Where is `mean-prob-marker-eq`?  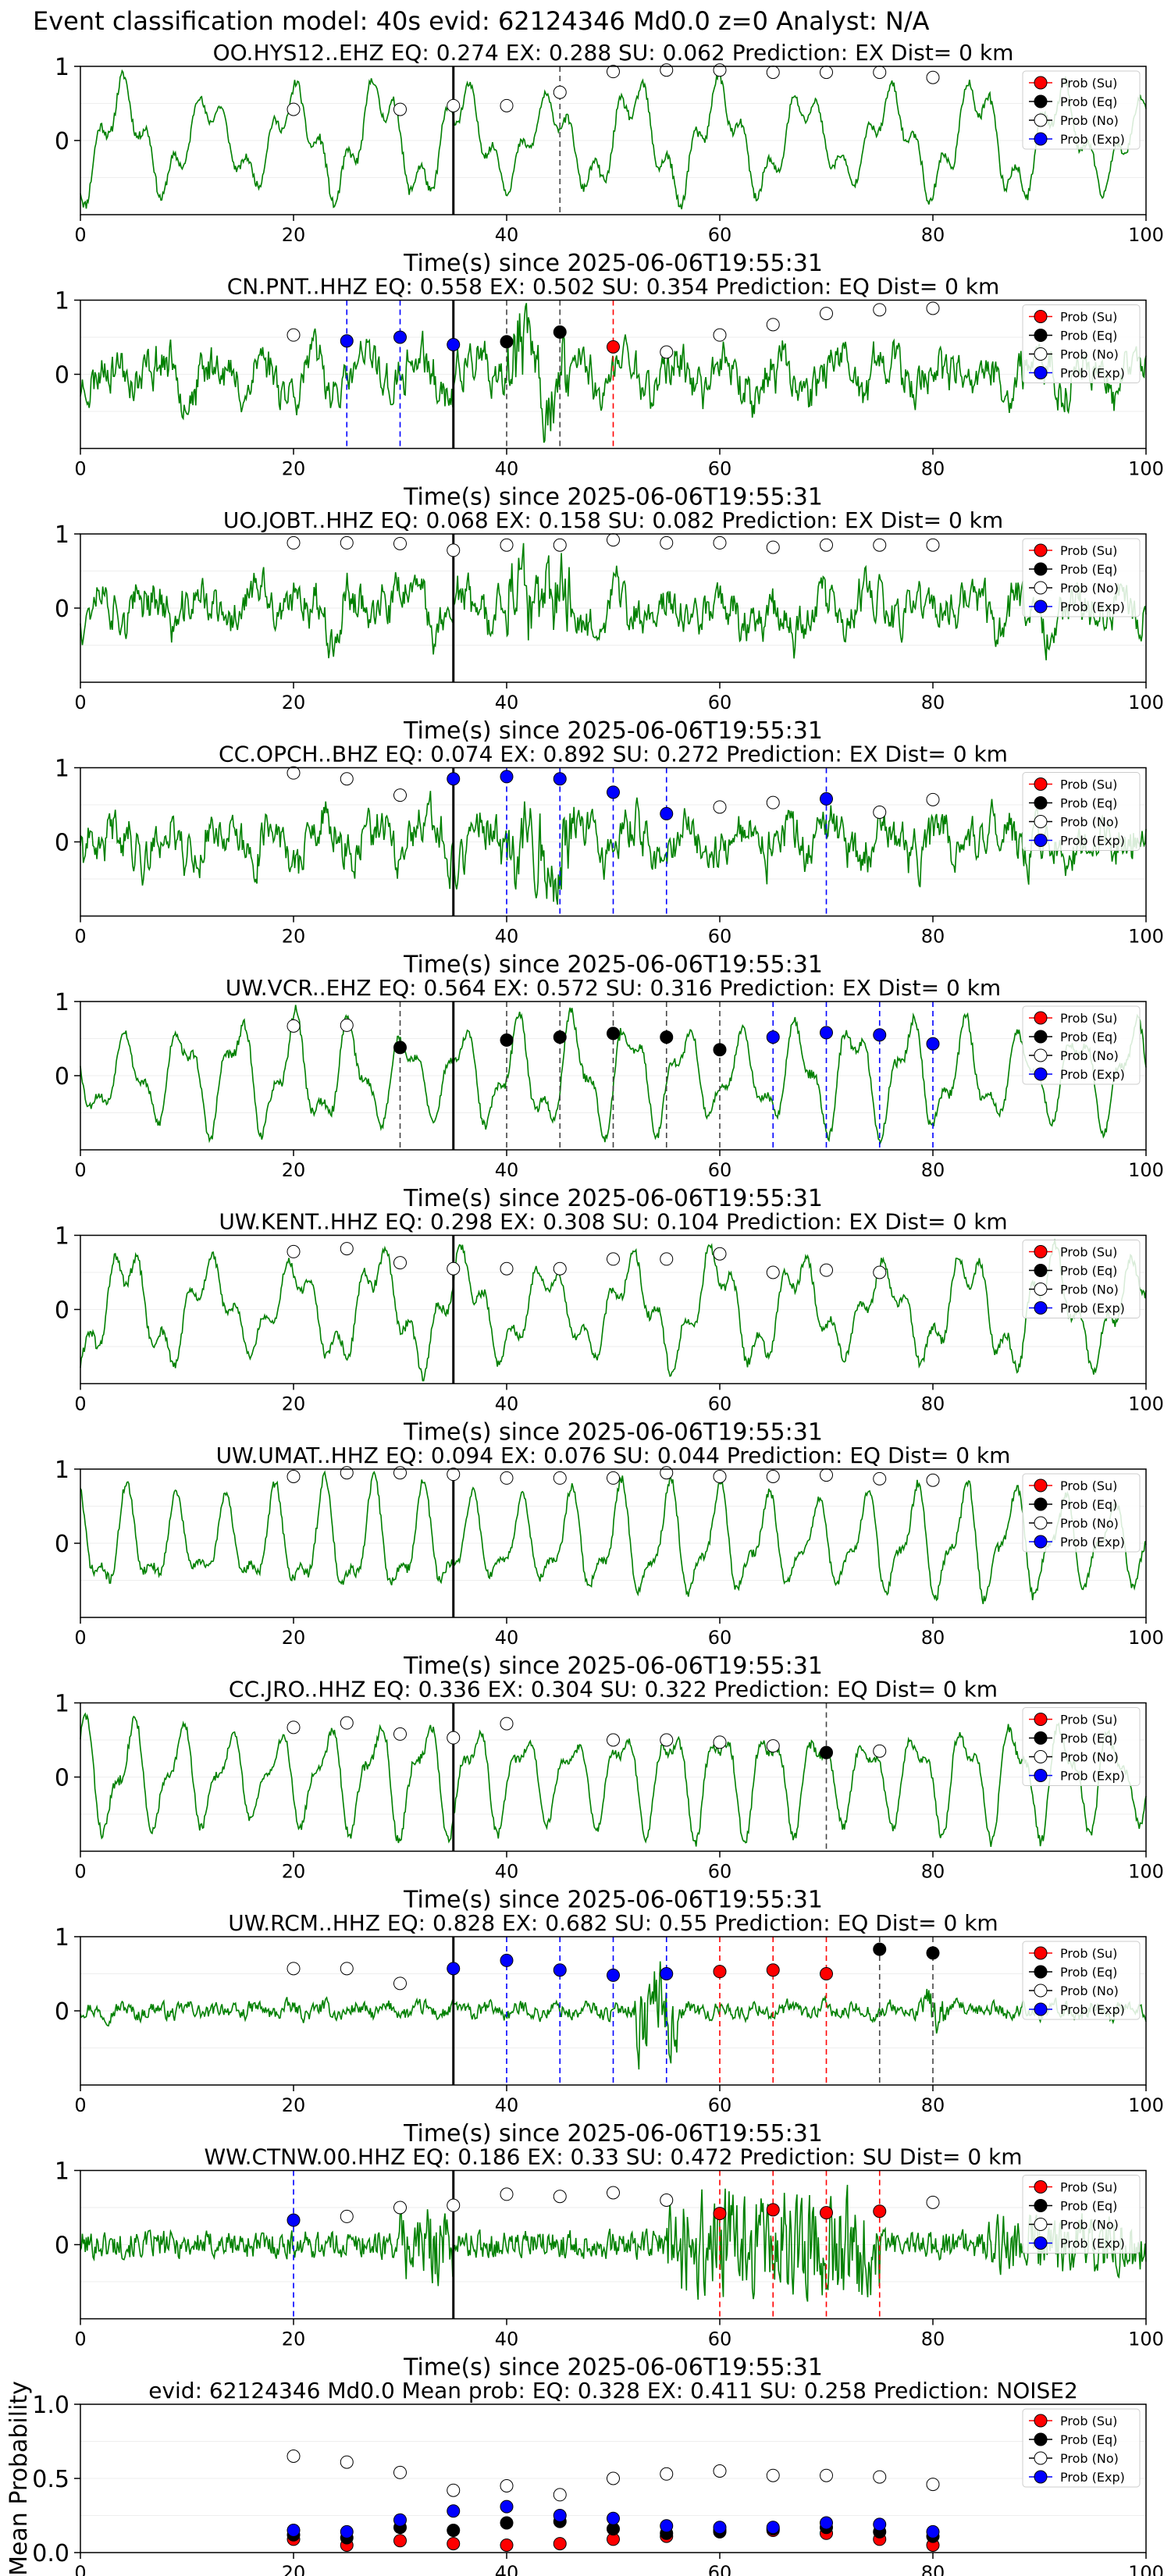 mean-prob-marker-eq is located at coordinates (507, 2523).